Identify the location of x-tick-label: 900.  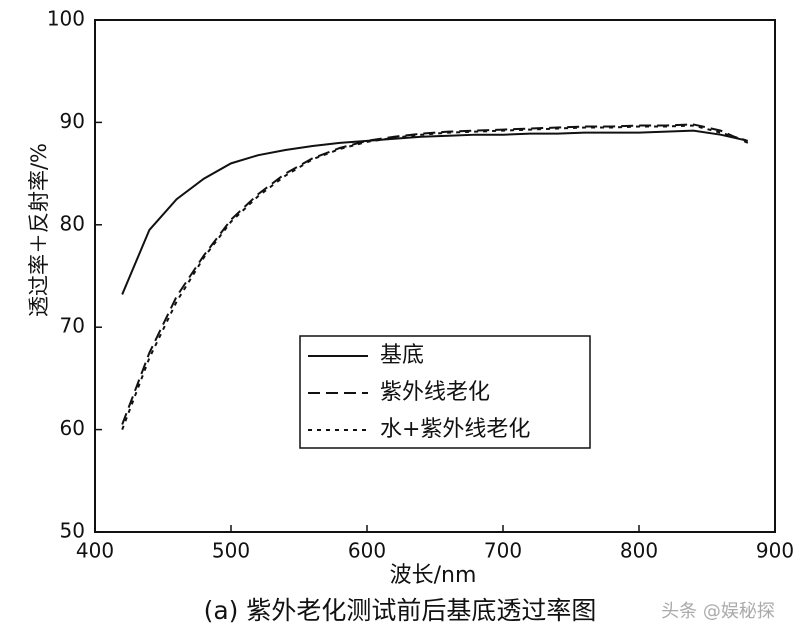
(775, 551).